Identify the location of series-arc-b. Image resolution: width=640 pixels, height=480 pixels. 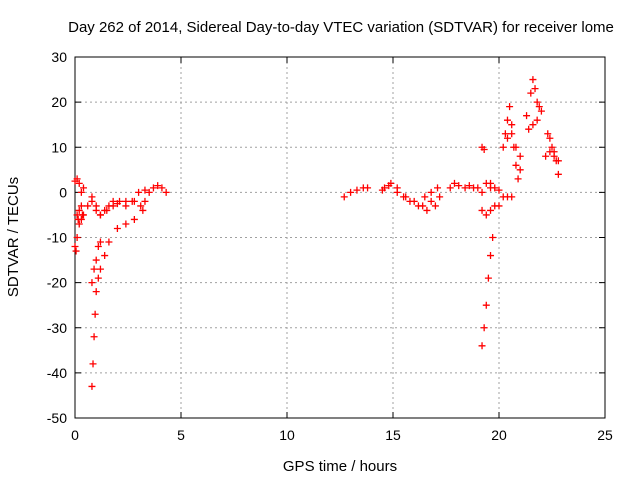
(79, 219).